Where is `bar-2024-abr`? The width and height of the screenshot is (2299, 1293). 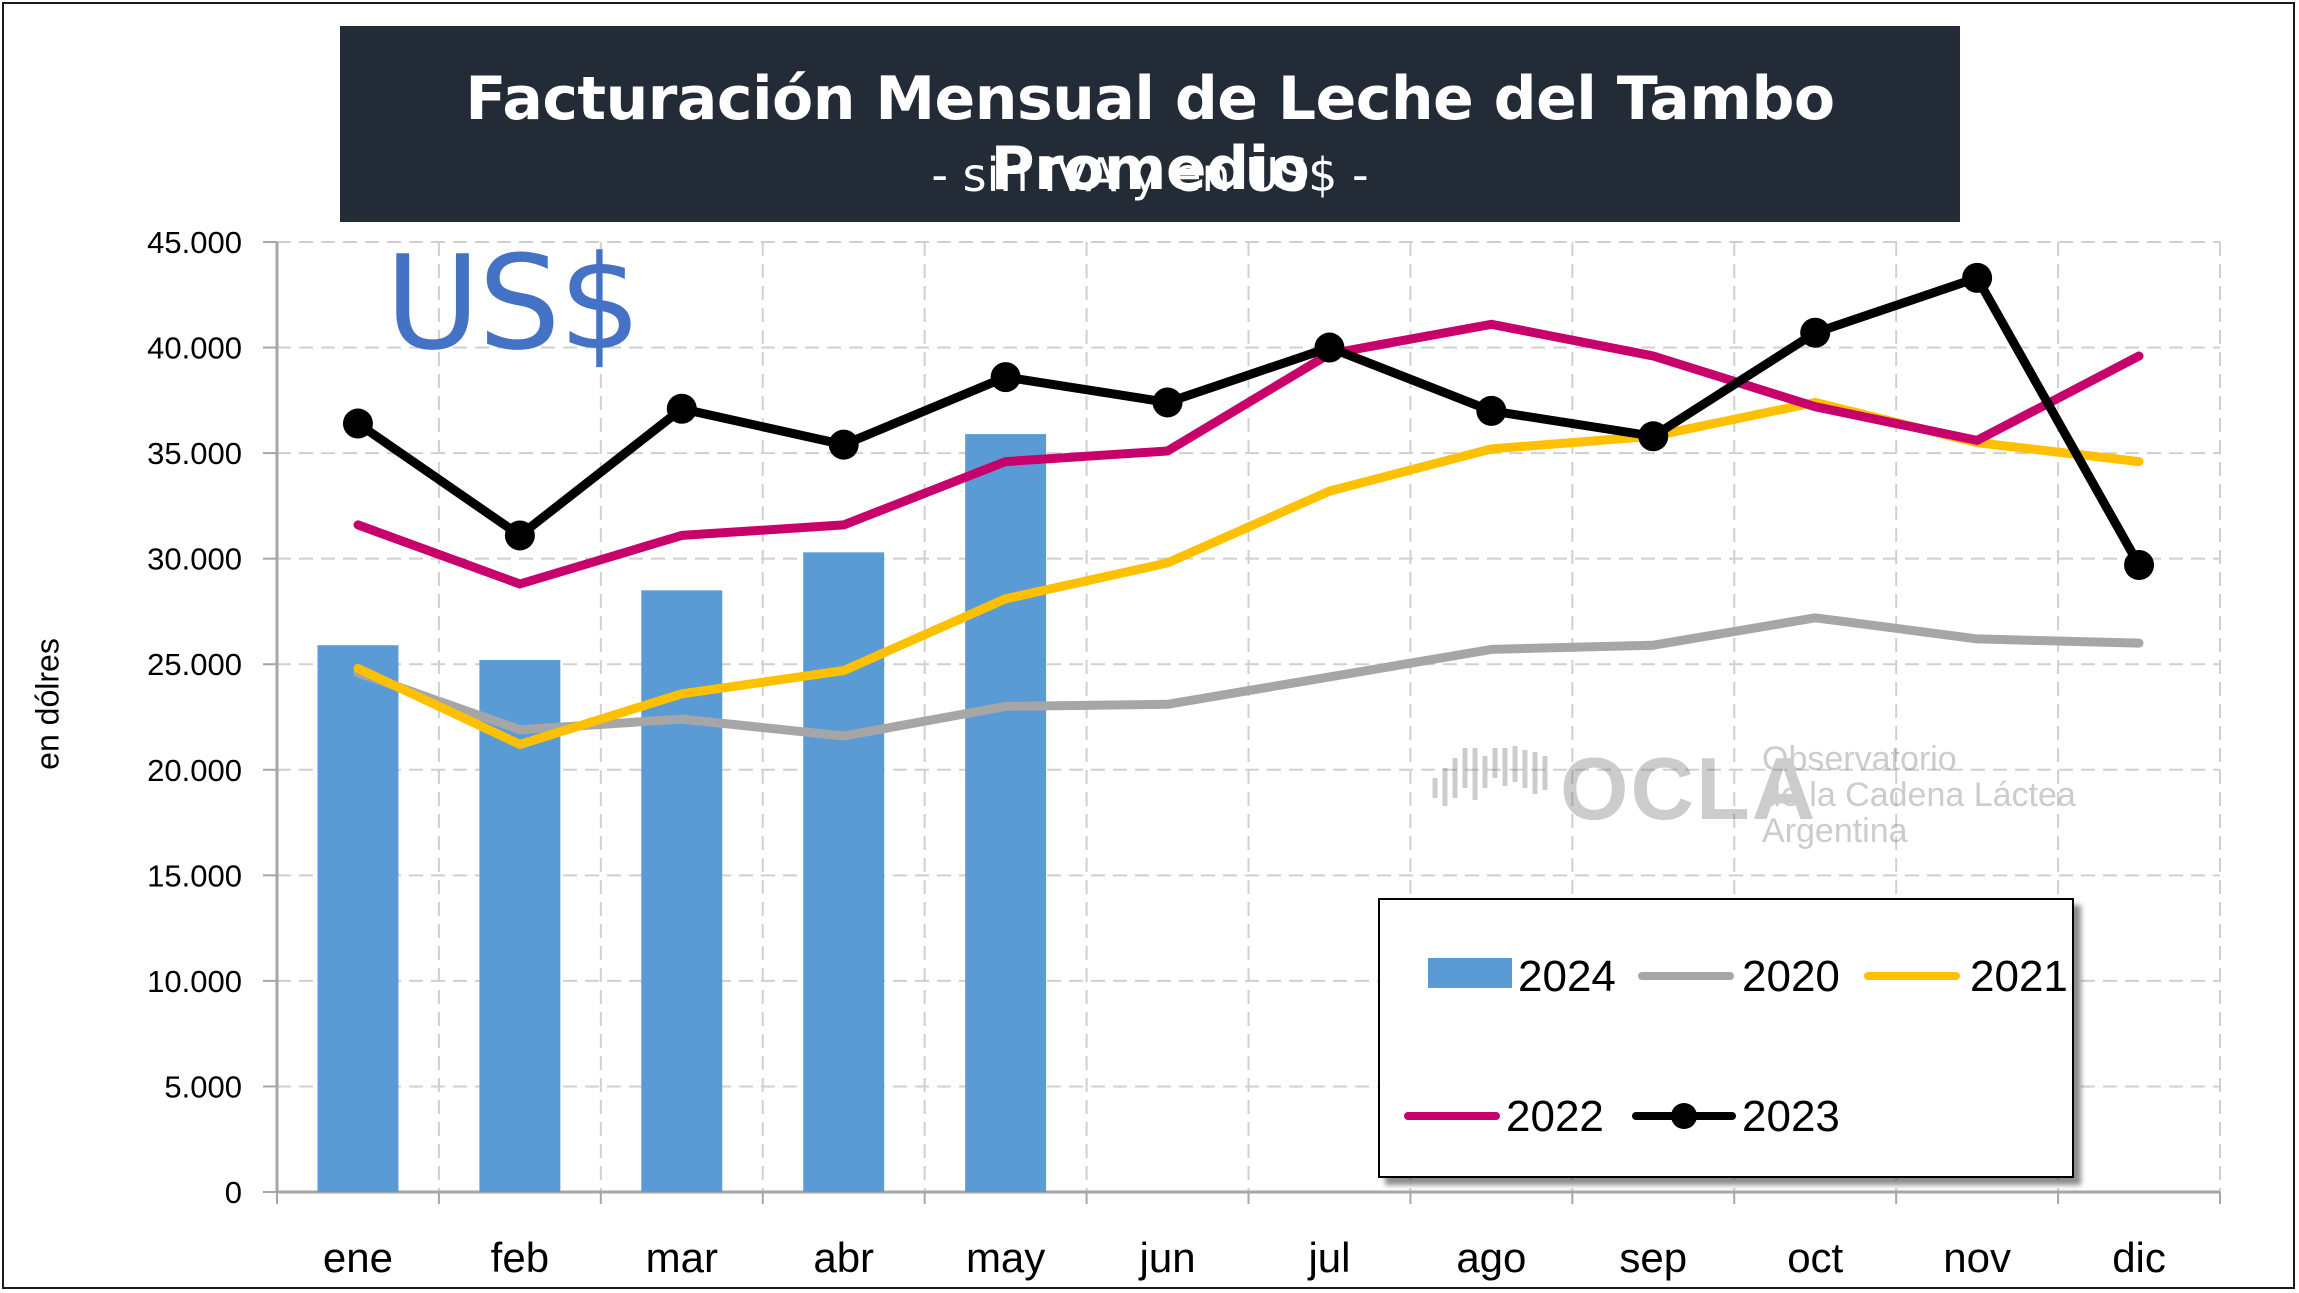 bar-2024-abr is located at coordinates (844, 872).